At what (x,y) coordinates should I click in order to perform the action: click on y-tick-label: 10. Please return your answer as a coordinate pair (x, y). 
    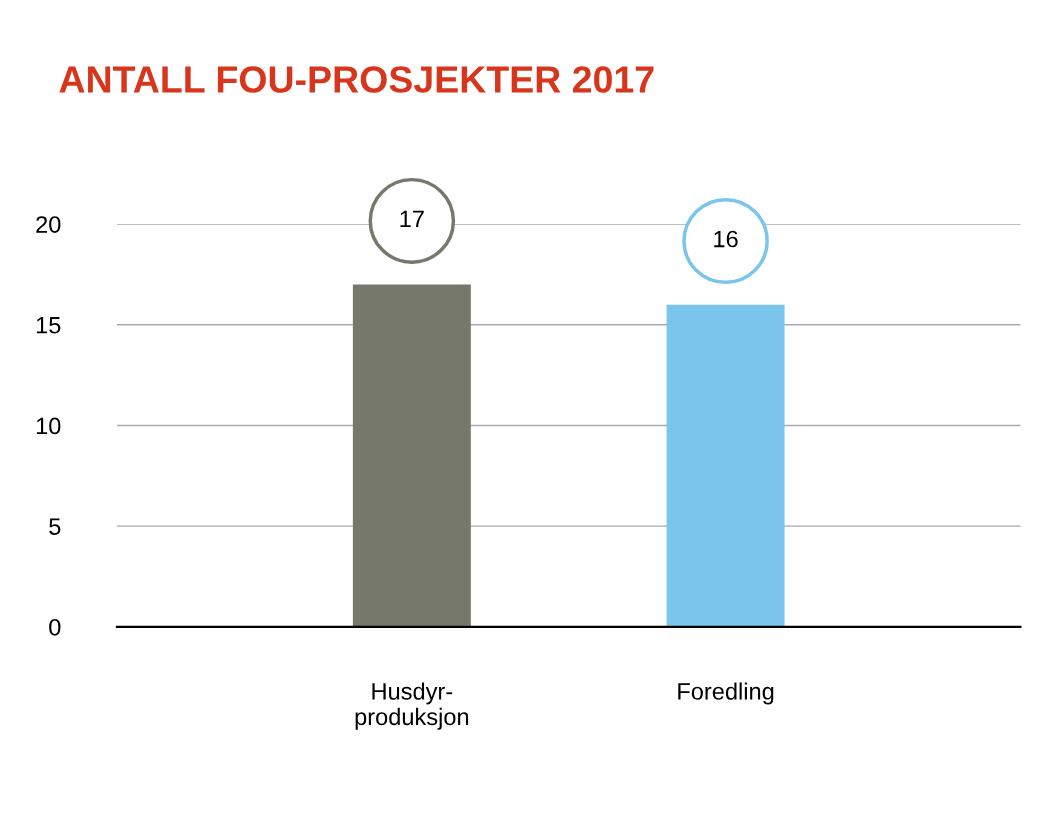
    Looking at the image, I should click on (48, 426).